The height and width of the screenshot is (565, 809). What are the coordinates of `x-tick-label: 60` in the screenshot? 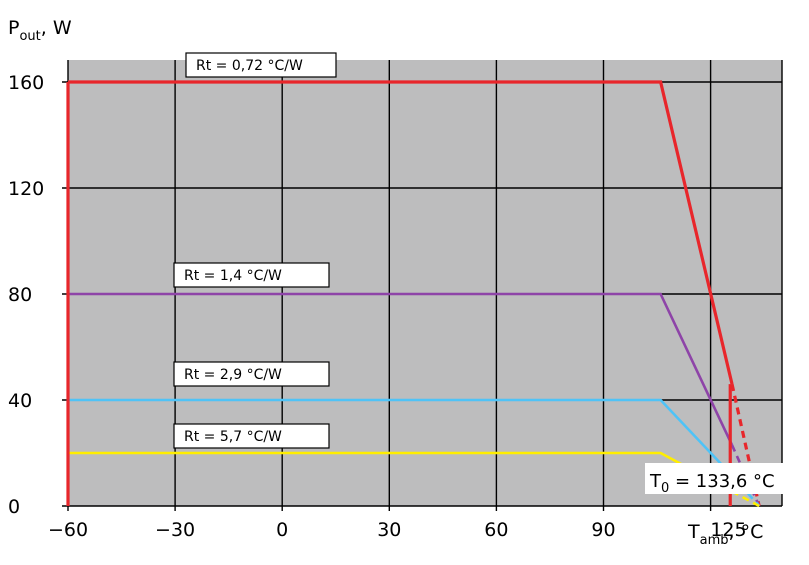 It's located at (496, 530).